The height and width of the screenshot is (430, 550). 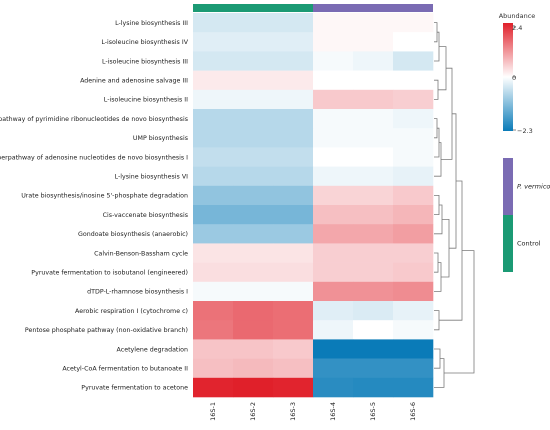 What do you see at coordinates (141, 253) in the screenshot?
I see `row-label: Calvin-Benson-Bassham cycle` at bounding box center [141, 253].